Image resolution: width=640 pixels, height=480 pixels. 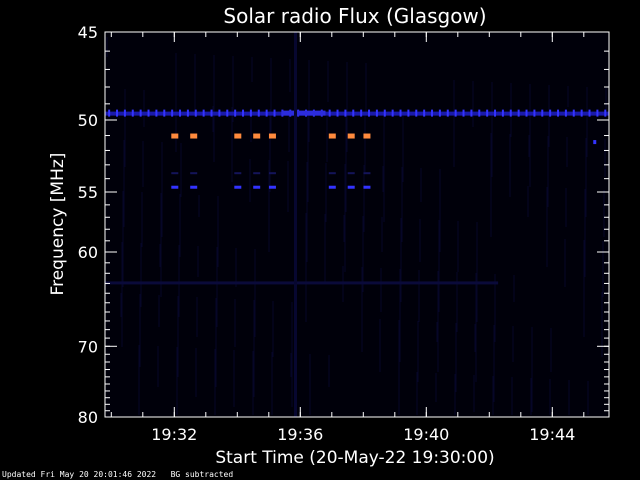 What do you see at coordinates (88, 120) in the screenshot?
I see `y-tick-label: 50` at bounding box center [88, 120].